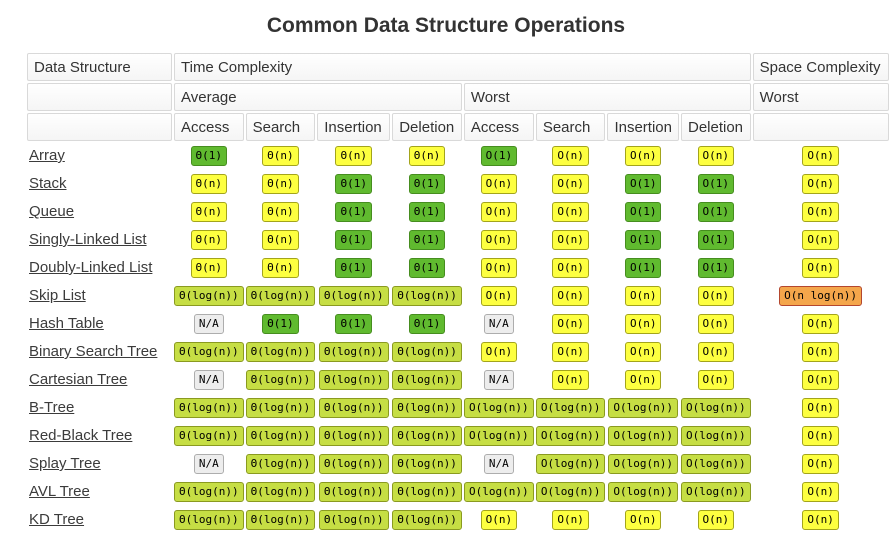 This screenshot has width=892, height=536. Describe the element at coordinates (427, 156) in the screenshot. I see `complexity-cell-avg-deletion: Θ(n)` at that location.